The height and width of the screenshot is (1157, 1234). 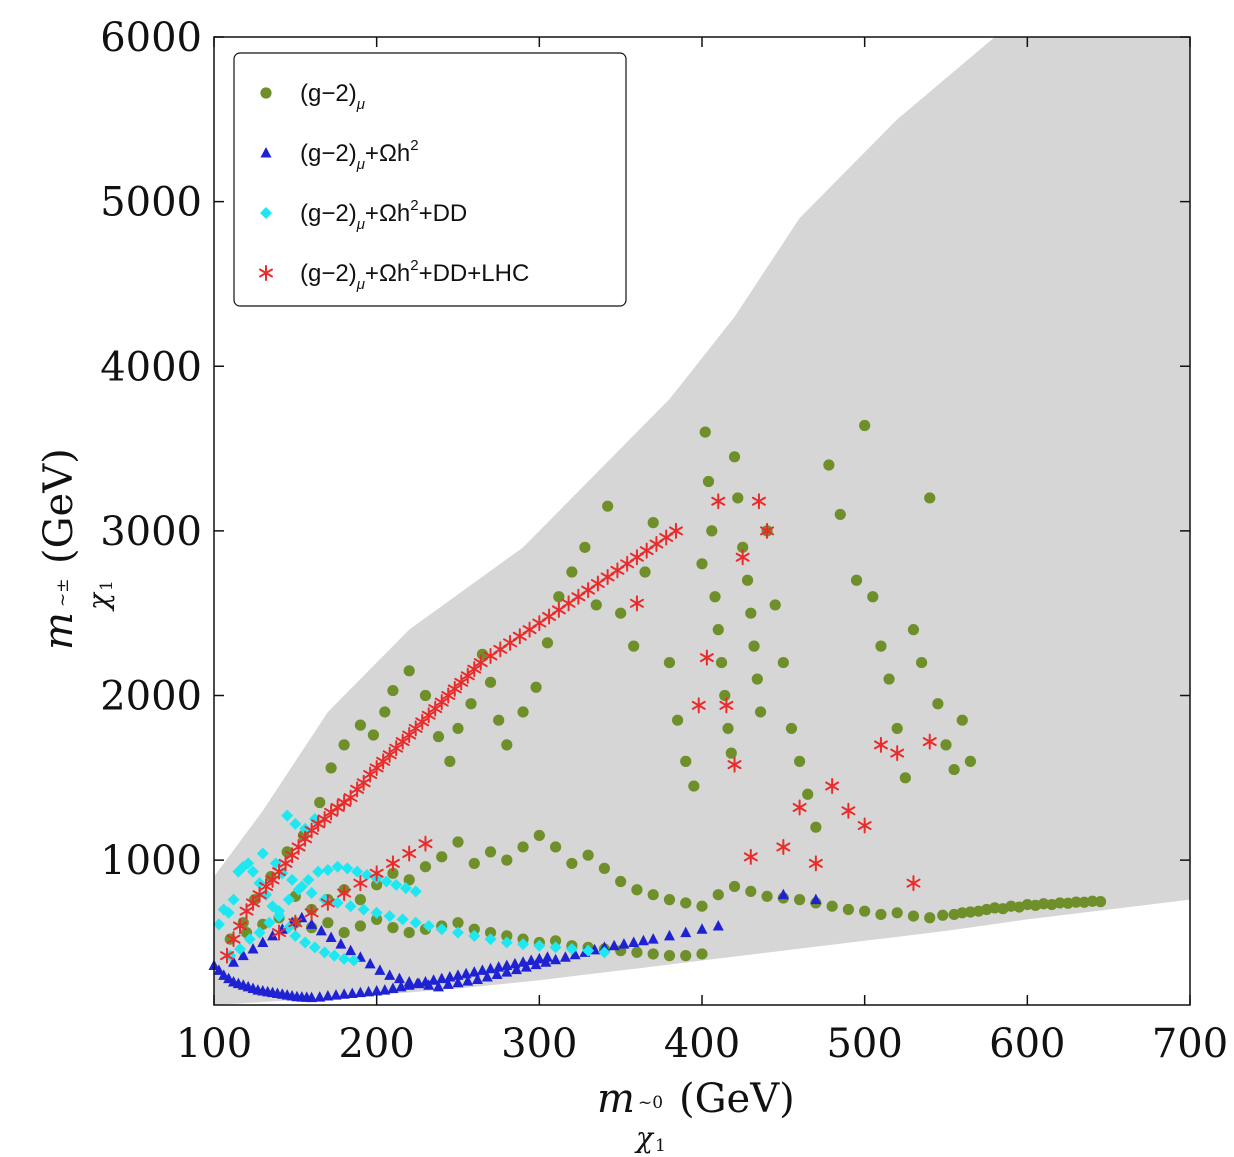 I want to click on x-axis-subscript-symbol: χ, so click(x=644, y=1137).